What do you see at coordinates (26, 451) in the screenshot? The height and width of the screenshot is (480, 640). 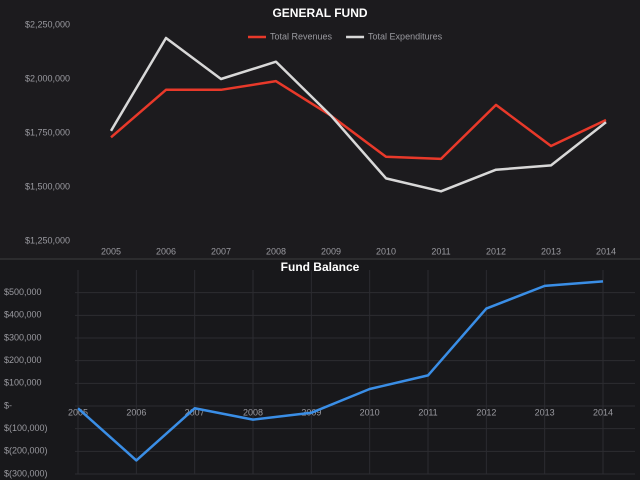 I see `y-tick-label: $(200,000)` at bounding box center [26, 451].